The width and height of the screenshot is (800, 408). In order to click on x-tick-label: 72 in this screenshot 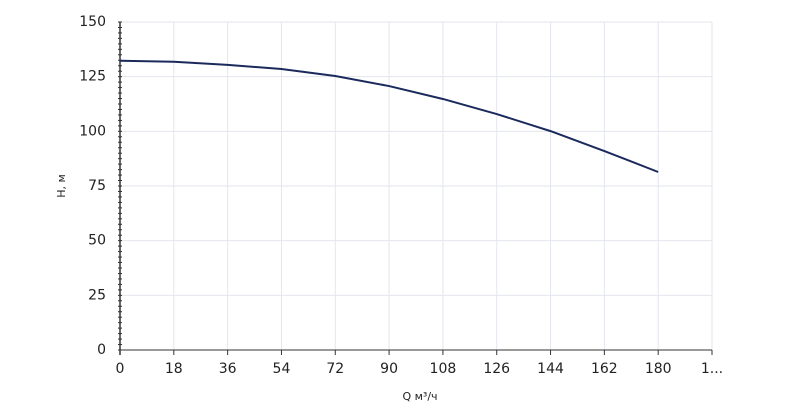, I will do `click(335, 369)`.